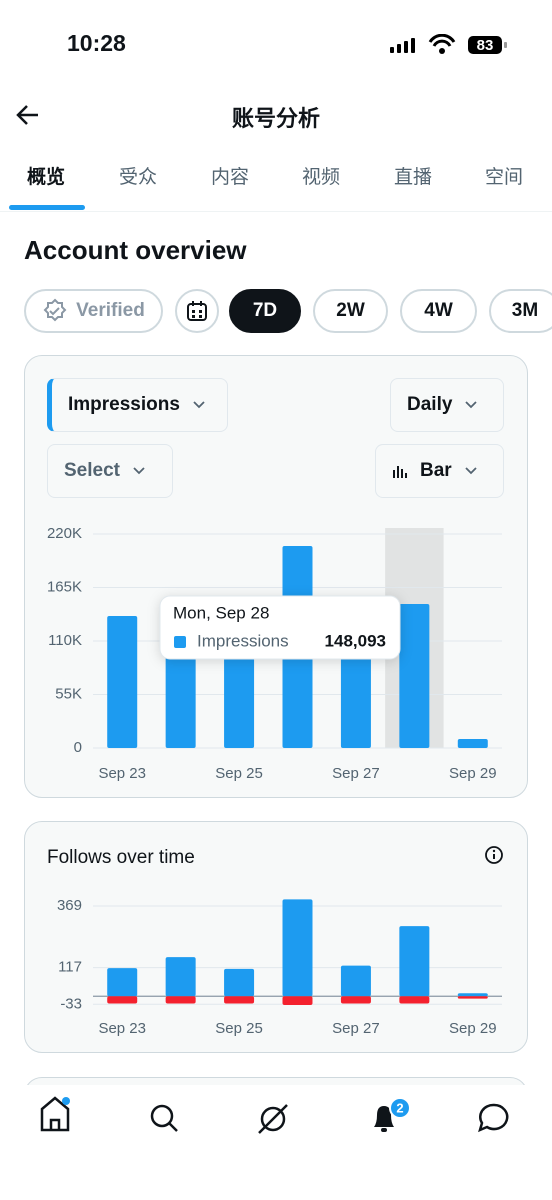  I want to click on battery-level: 83, so click(485, 45).